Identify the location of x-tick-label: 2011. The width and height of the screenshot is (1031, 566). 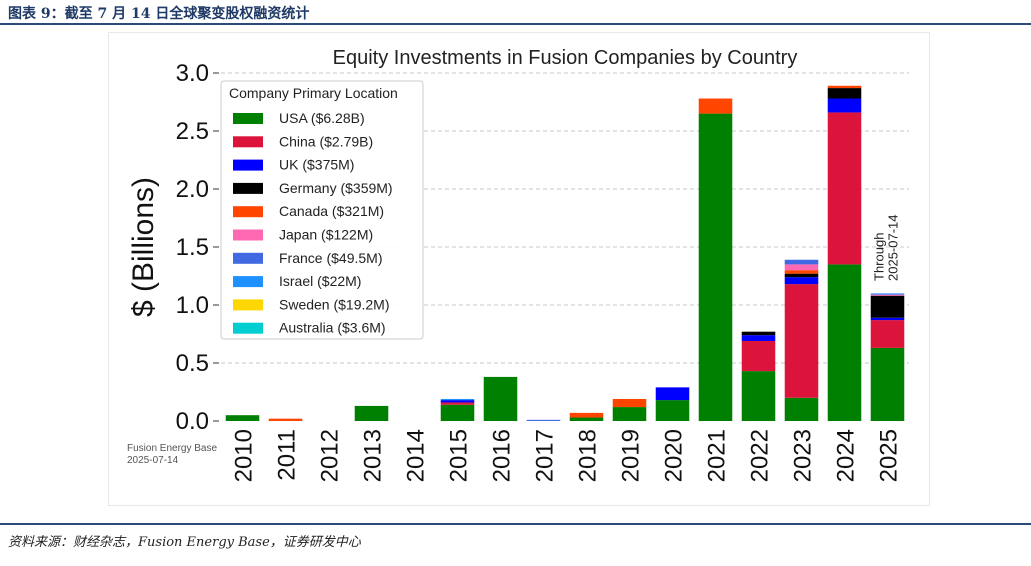
(287, 455).